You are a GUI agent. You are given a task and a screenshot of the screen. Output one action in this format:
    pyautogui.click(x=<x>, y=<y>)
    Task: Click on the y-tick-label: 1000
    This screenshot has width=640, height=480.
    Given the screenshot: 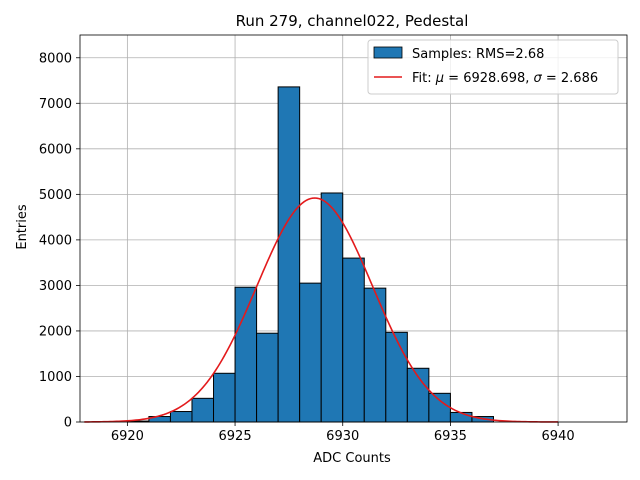 What is the action you would take?
    pyautogui.click(x=55, y=377)
    